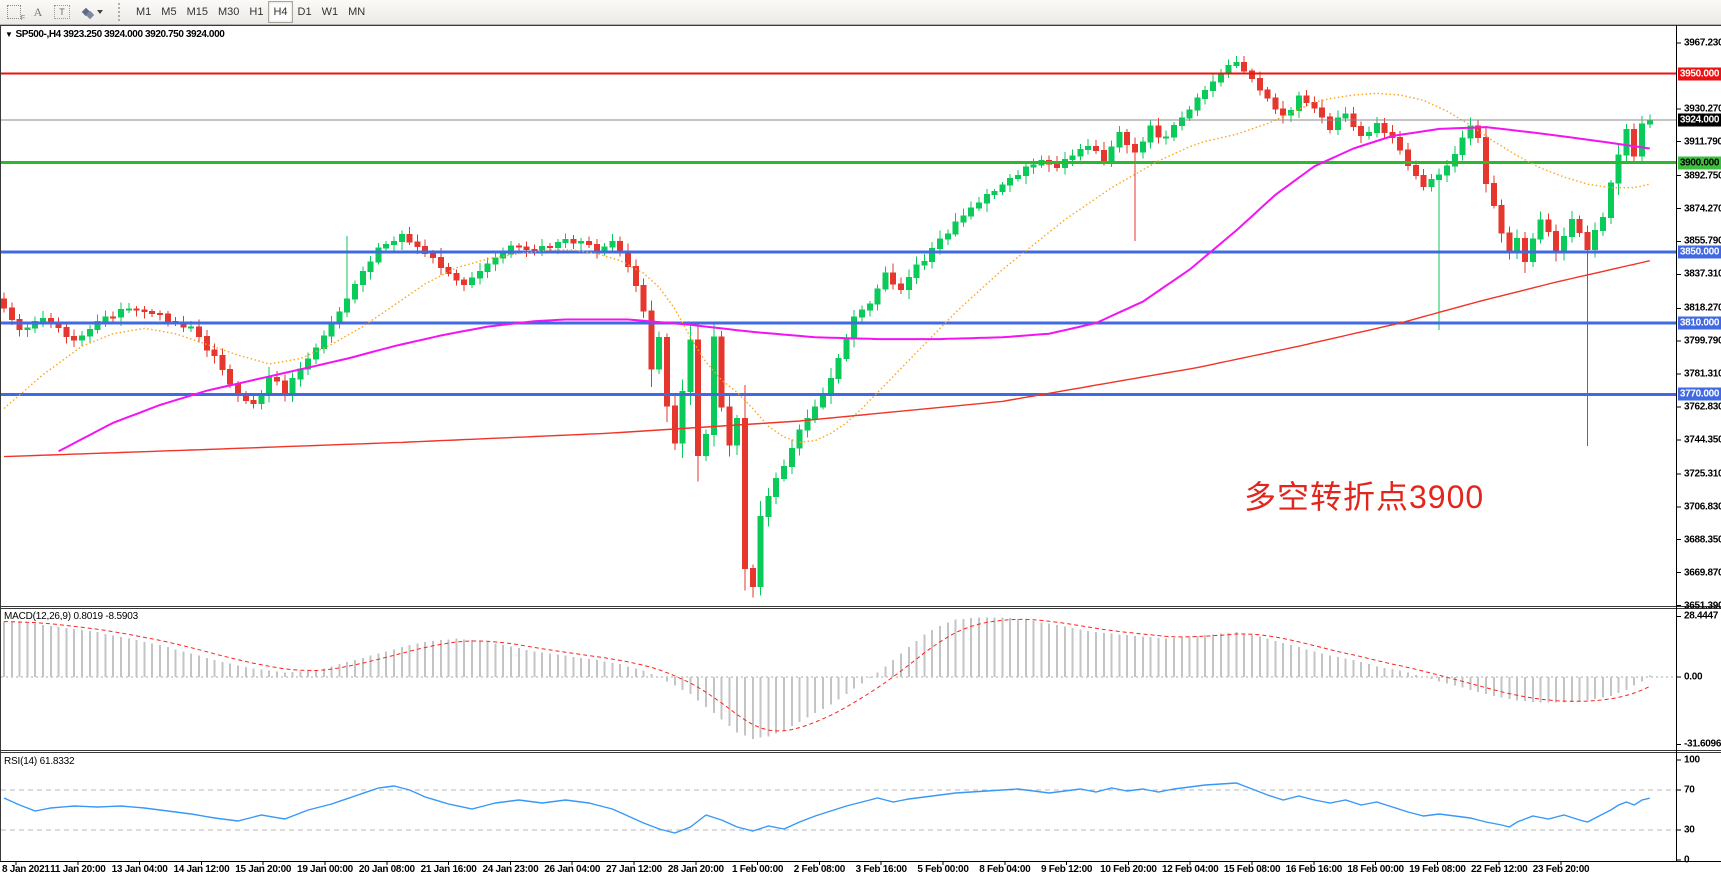  I want to click on macd-axis-tick-label: 0.00, so click(1693, 677).